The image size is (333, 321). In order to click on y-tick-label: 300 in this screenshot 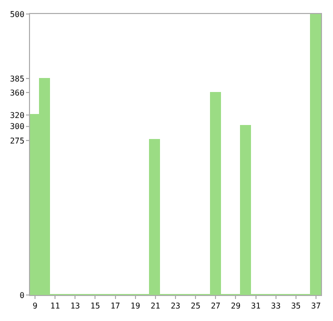, I will do `click(17, 127)`.